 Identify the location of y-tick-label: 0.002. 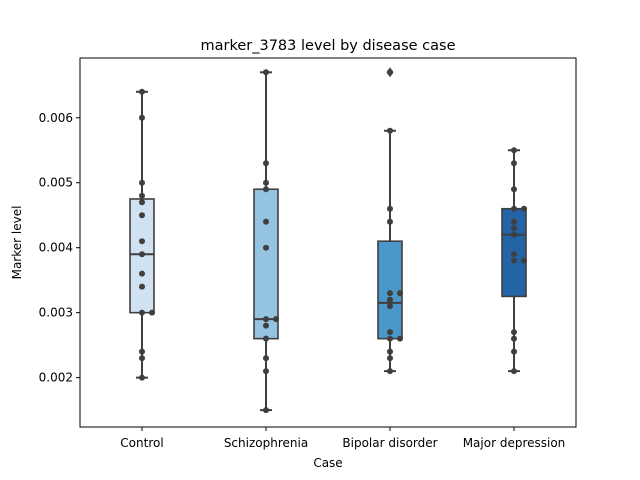
(56, 378).